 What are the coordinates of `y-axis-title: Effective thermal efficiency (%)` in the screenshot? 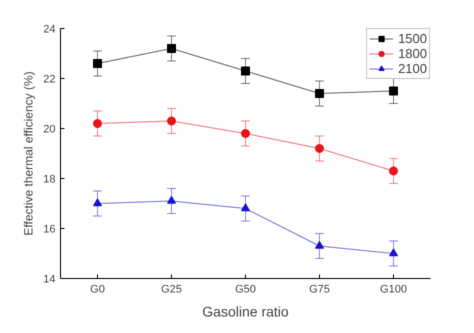 It's located at (28, 153).